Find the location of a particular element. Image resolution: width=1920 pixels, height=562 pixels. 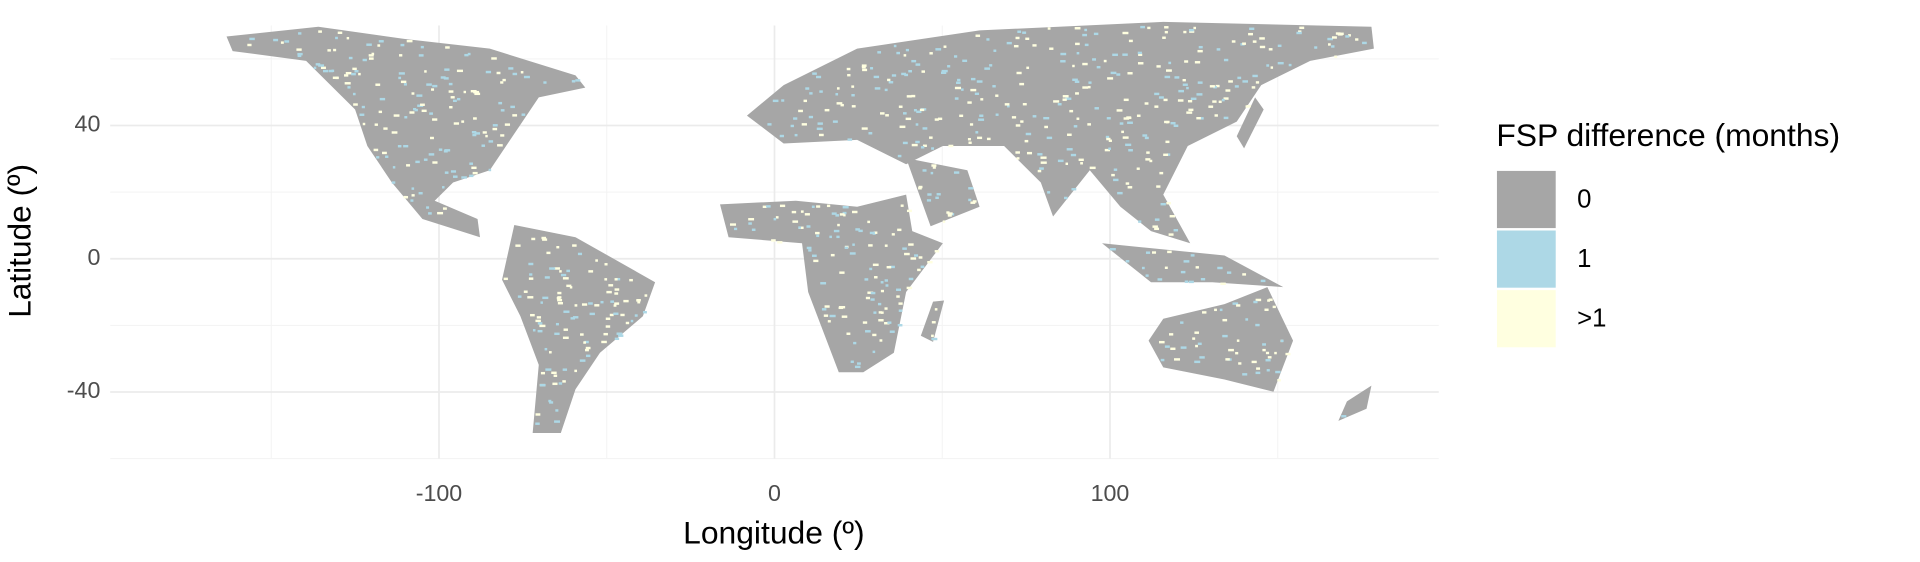

maritime-asia is located at coordinates (1193, 265).